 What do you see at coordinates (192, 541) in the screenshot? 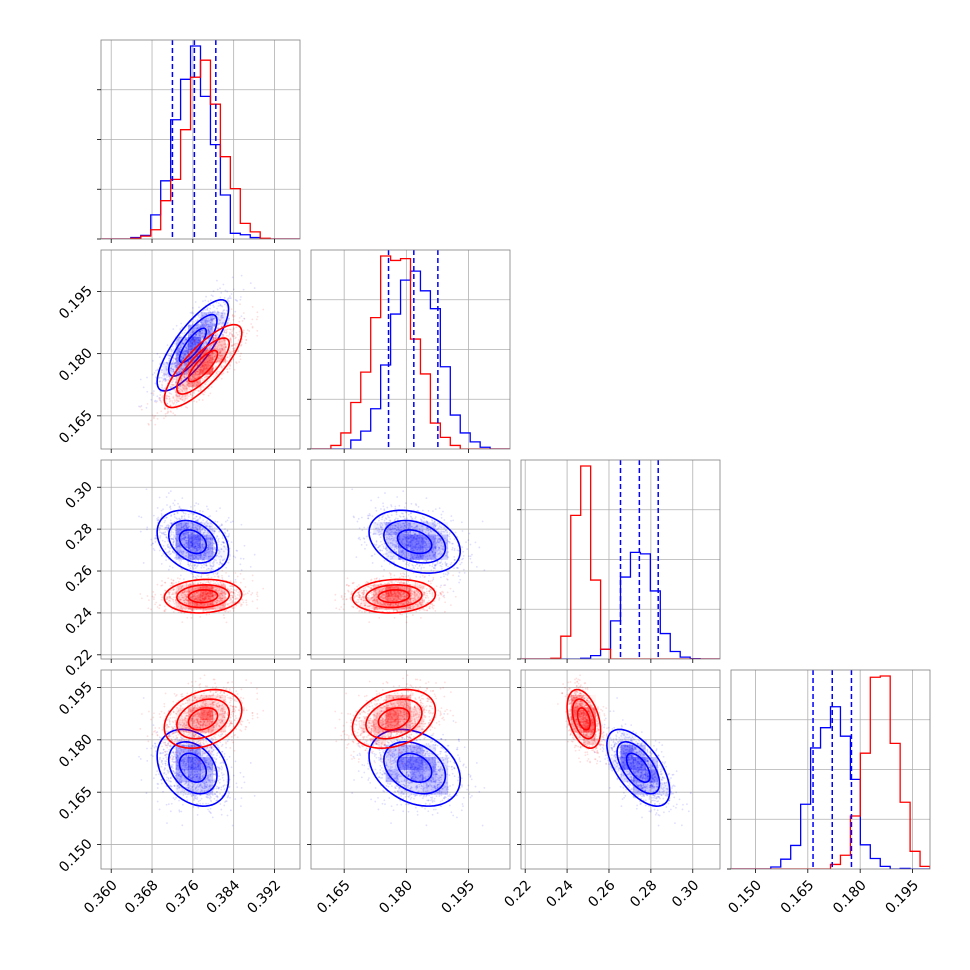
I see `contour-line` at bounding box center [192, 541].